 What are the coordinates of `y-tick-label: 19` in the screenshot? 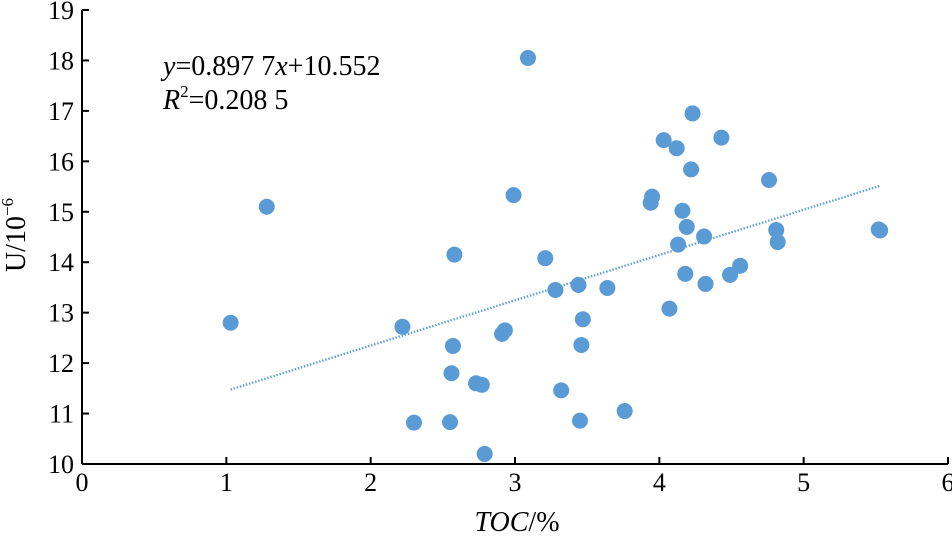 It's located at (61, 12).